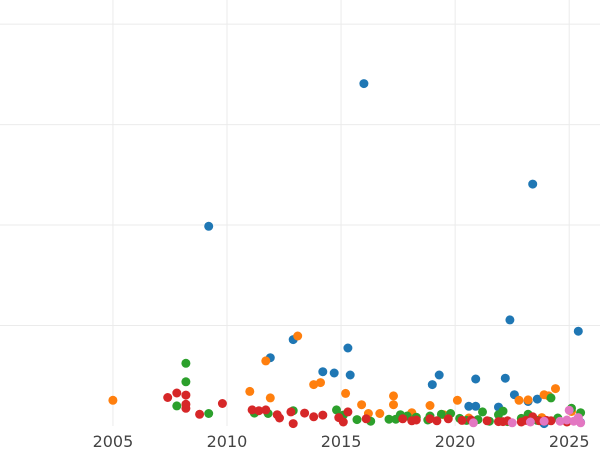 The image size is (600, 450). I want to click on x-axis-ticks: 2005 2010 2015 2020 2025, so click(341, 441).